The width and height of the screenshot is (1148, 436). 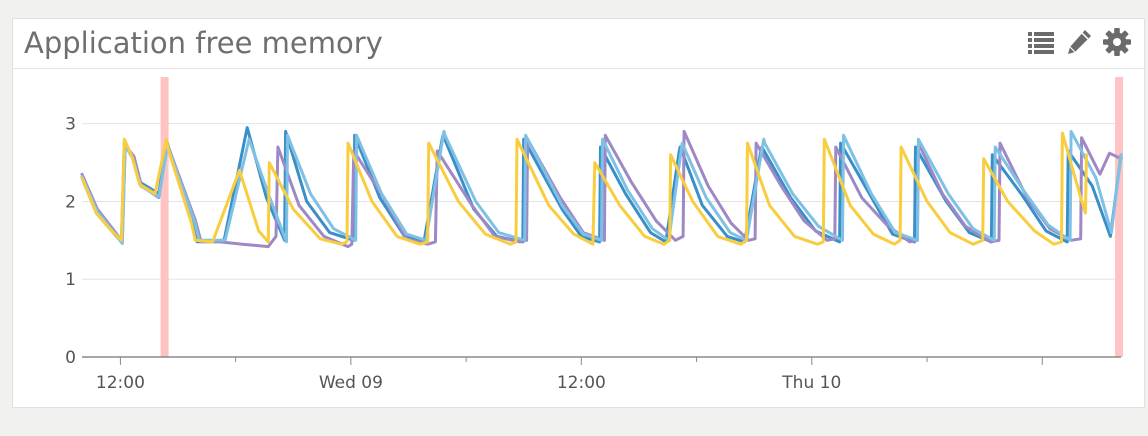 What do you see at coordinates (578, 44) in the screenshot?
I see `panel-header: Application free memory` at bounding box center [578, 44].